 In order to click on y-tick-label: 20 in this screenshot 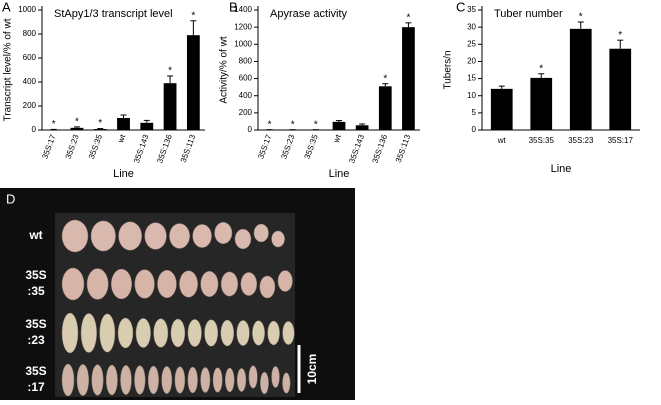, I will do `click(471, 61)`.